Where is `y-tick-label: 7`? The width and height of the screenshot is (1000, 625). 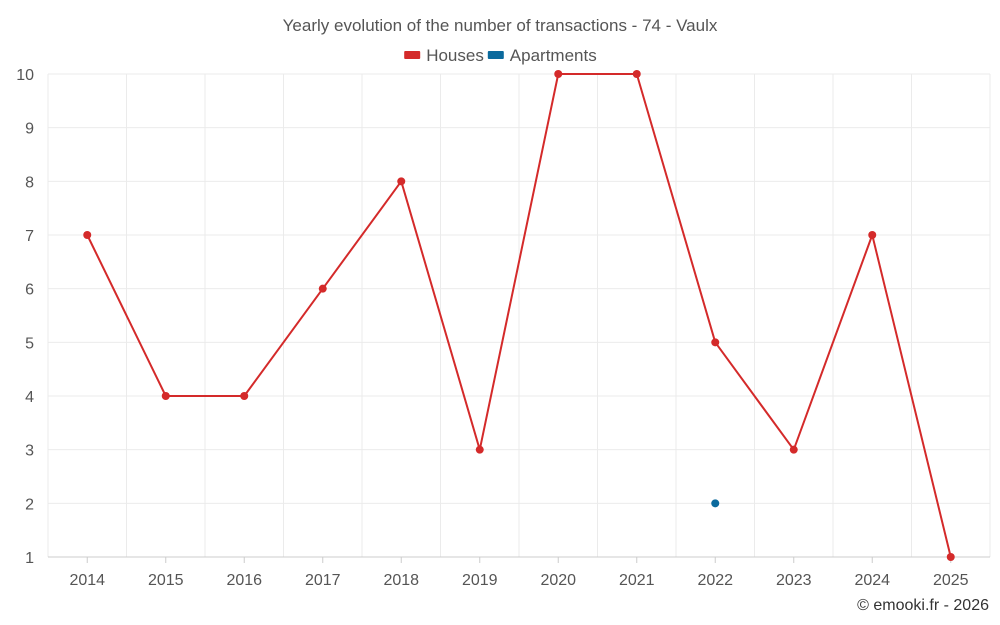
y-tick-label: 7 is located at coordinates (29, 236).